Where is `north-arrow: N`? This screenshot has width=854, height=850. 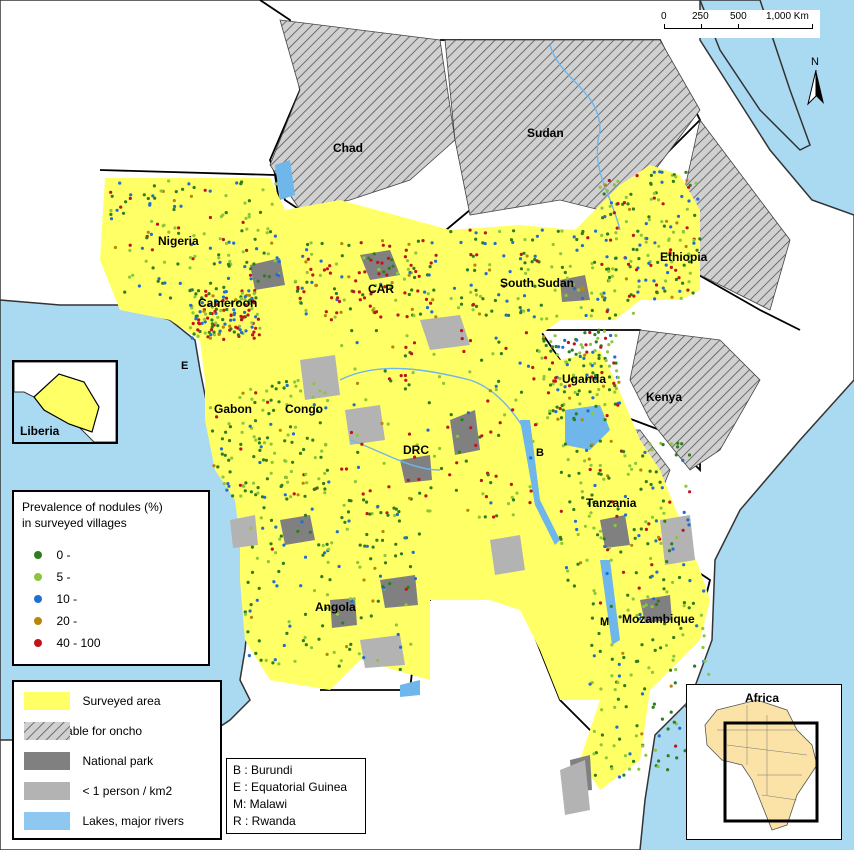
north-arrow: N is located at coordinates (816, 81).